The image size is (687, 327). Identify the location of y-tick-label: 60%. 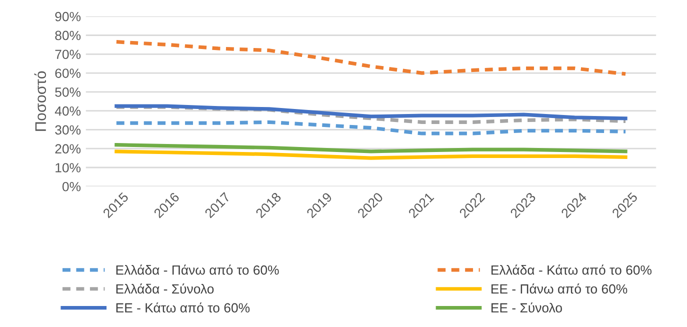
(68, 73).